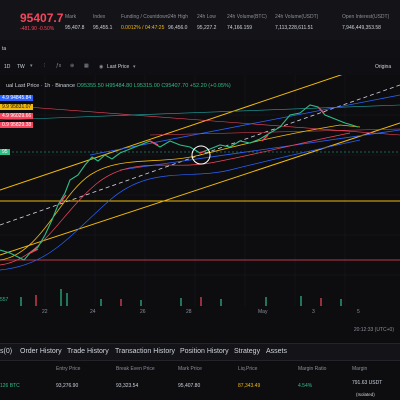  What do you see at coordinates (17, 116) in the screenshot?
I see `price-tag-3: 4.9 96029.66` at bounding box center [17, 116].